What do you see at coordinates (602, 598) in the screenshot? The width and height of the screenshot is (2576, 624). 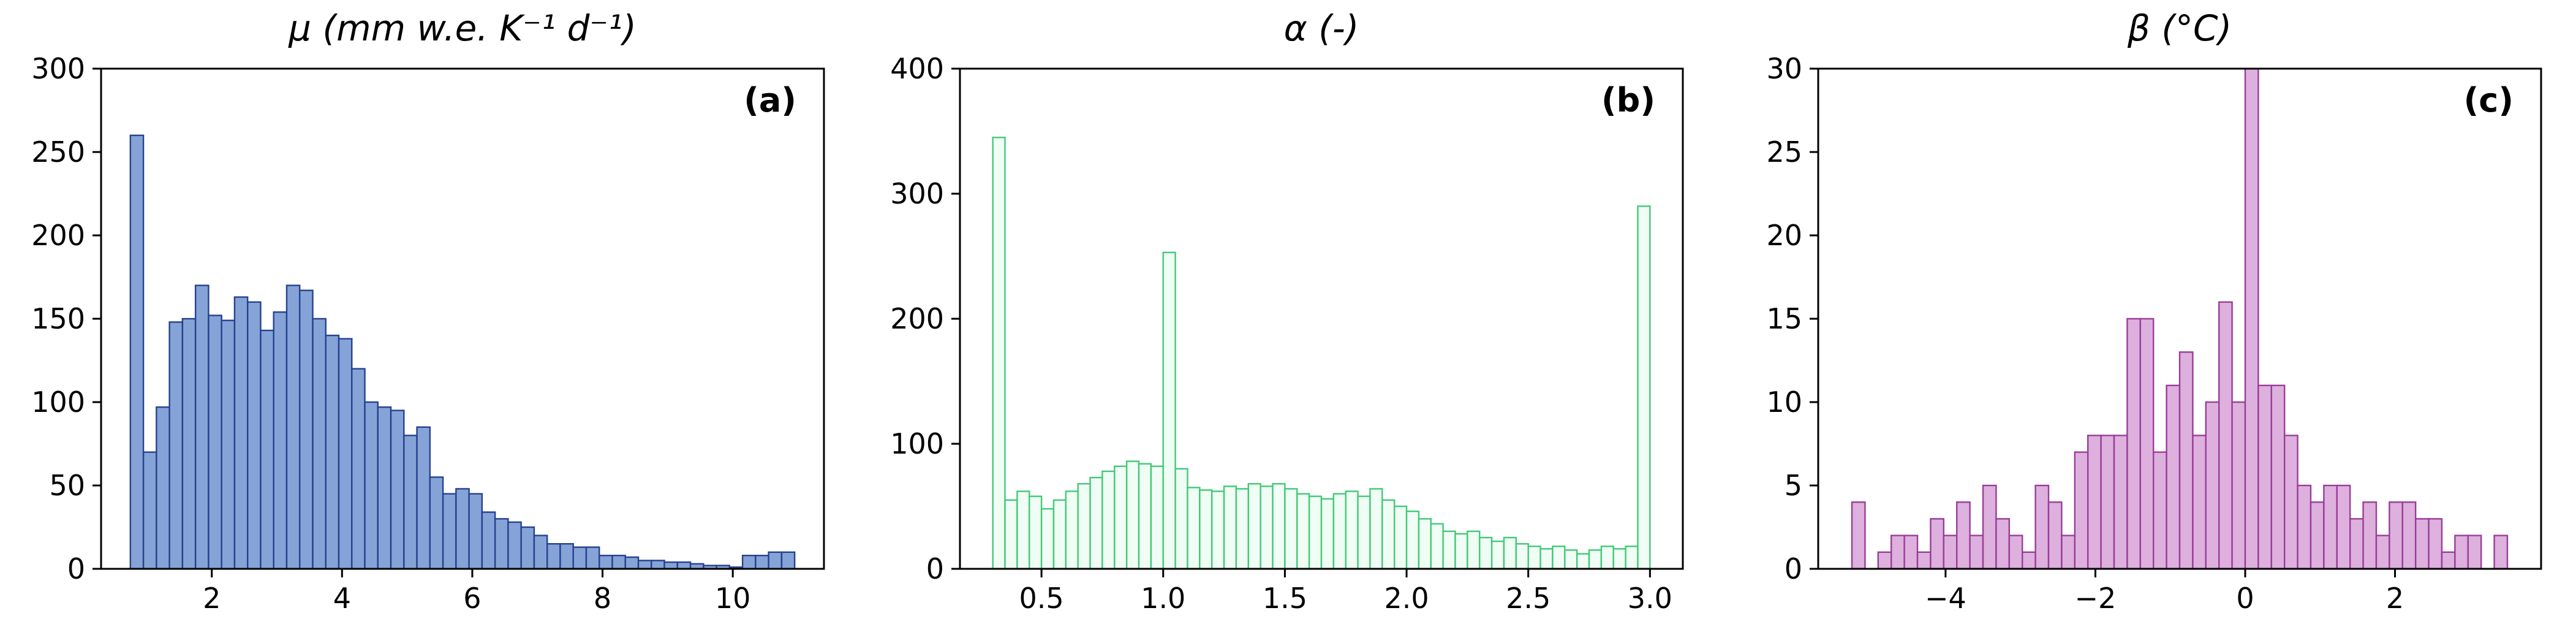 I see `x-tick-label: 8` at bounding box center [602, 598].